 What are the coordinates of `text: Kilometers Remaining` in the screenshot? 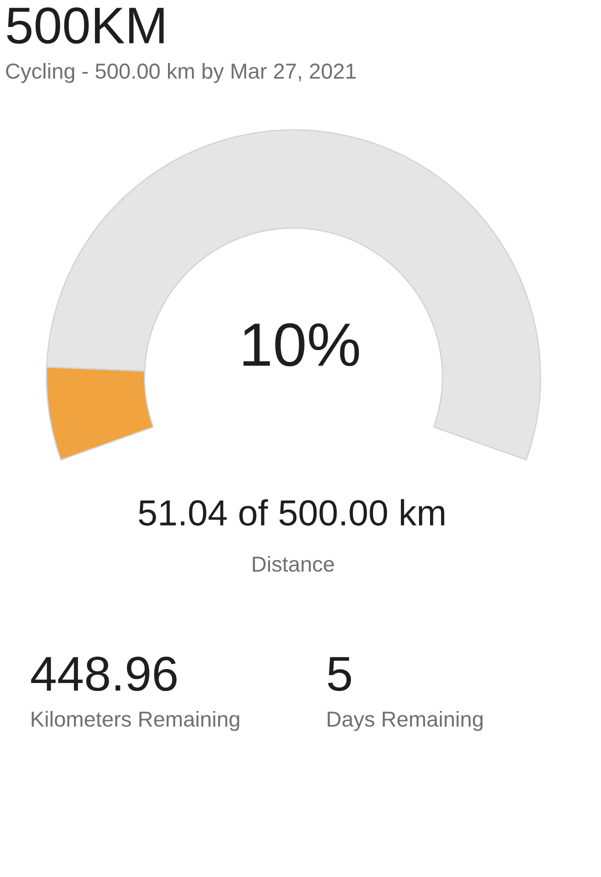 It's located at (136, 721).